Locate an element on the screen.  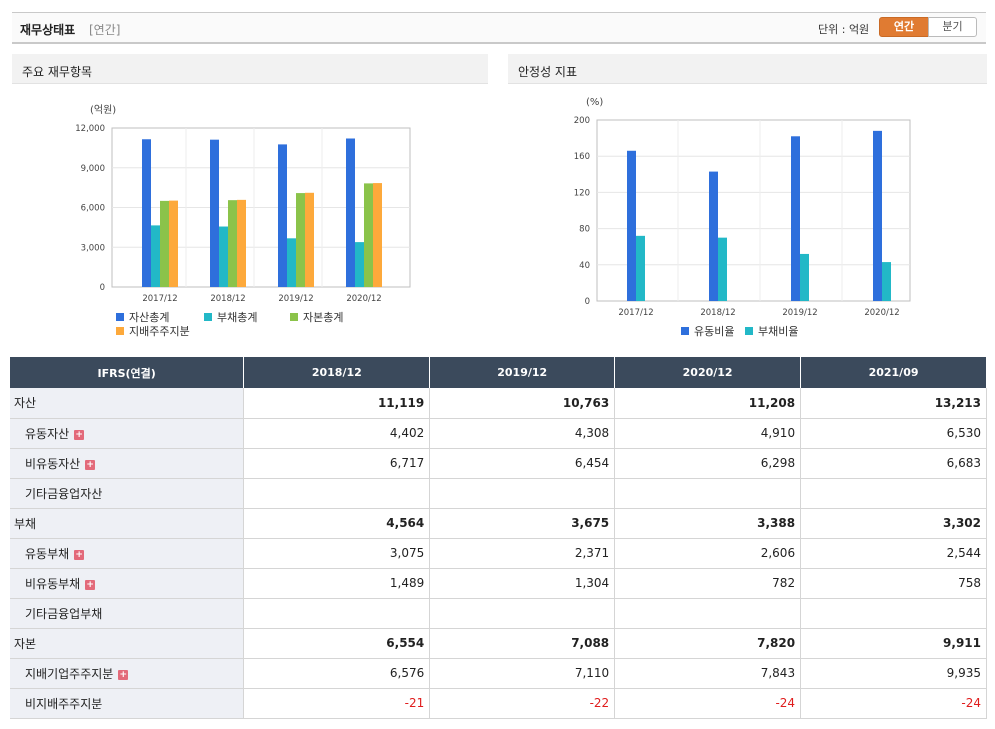
table-cell: 6,454 is located at coordinates (522, 463).